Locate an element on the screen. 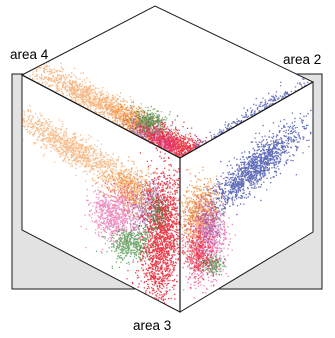 This screenshot has height=338, width=335. label-area-2: area 2 is located at coordinates (302, 59).